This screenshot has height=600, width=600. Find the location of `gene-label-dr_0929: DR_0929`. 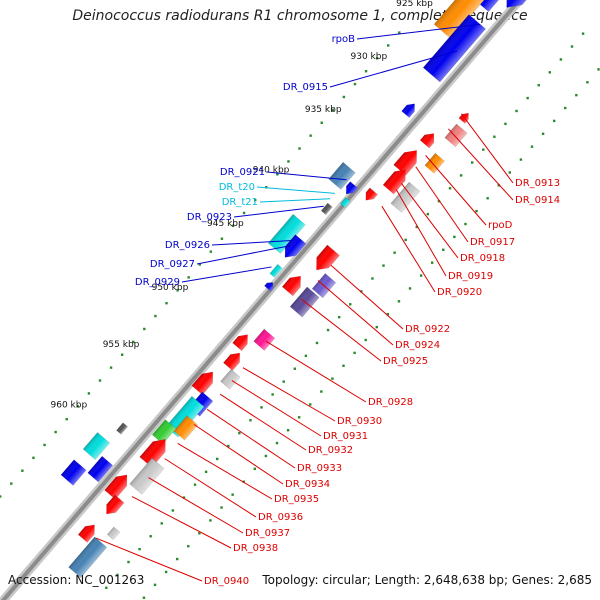

gene-label-dr_0929: DR_0929 is located at coordinates (157, 282).